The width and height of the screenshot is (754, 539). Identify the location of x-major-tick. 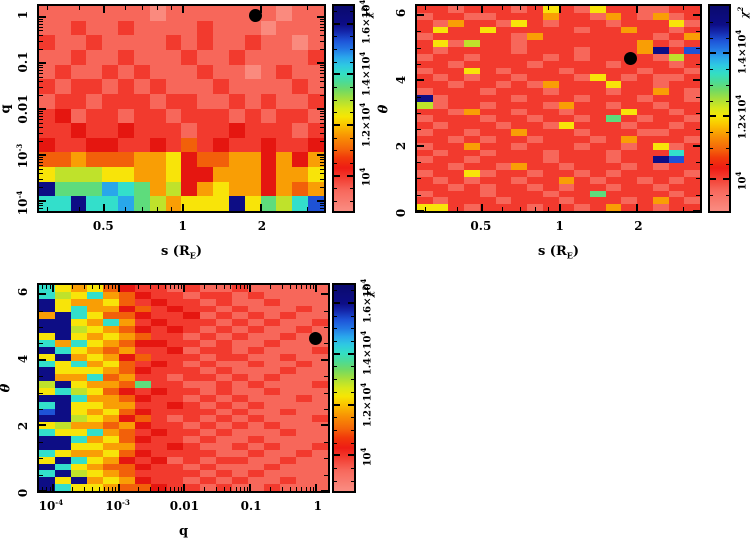
(184, 288).